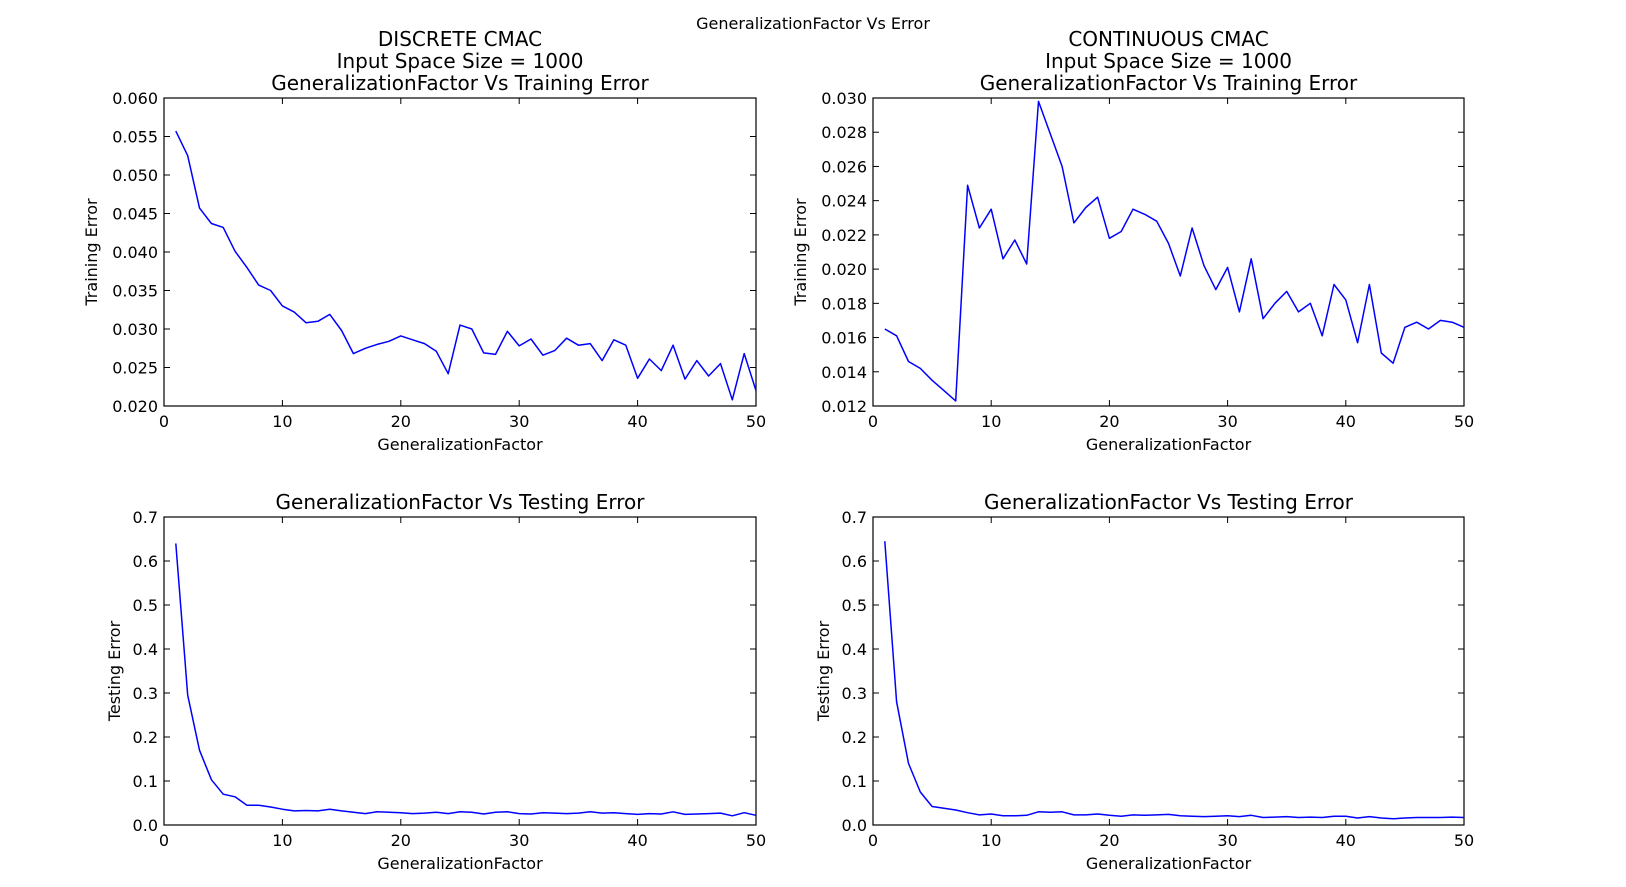 This screenshot has height=887, width=1626. I want to click on y-tick-label: 0.022, so click(844, 235).